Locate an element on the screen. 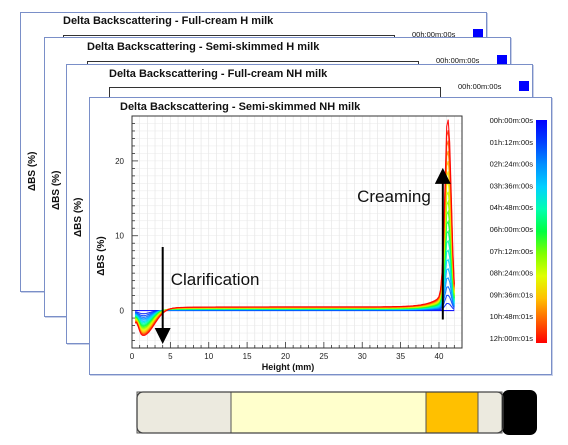 Image resolution: width=568 pixels, height=445 pixels. sample-tube-svg is located at coordinates (336, 412).